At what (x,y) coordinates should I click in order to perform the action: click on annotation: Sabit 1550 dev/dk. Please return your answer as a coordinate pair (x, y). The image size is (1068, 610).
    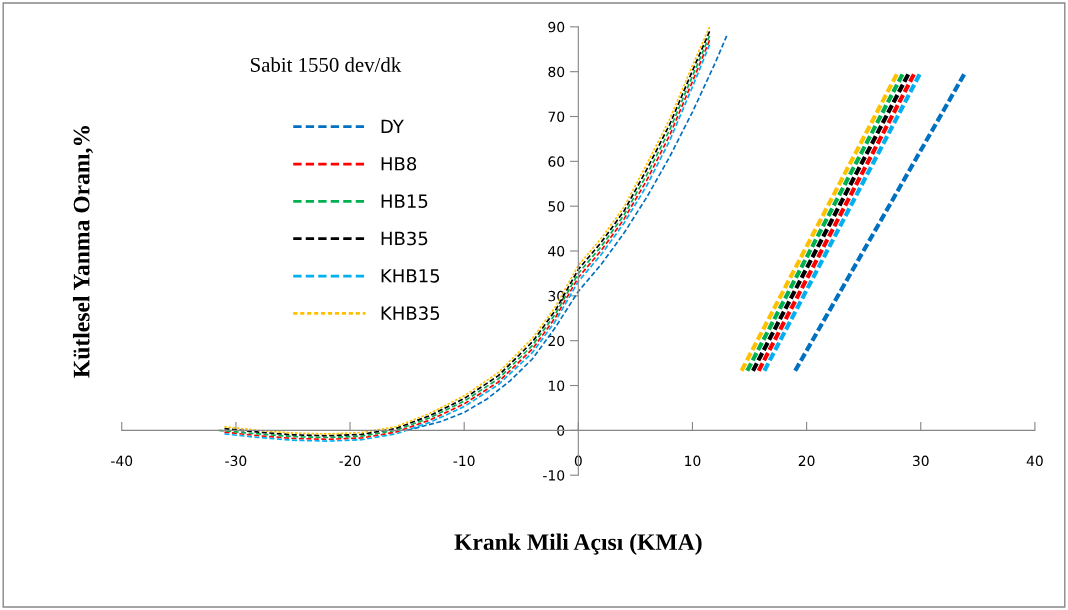
    Looking at the image, I should click on (326, 64).